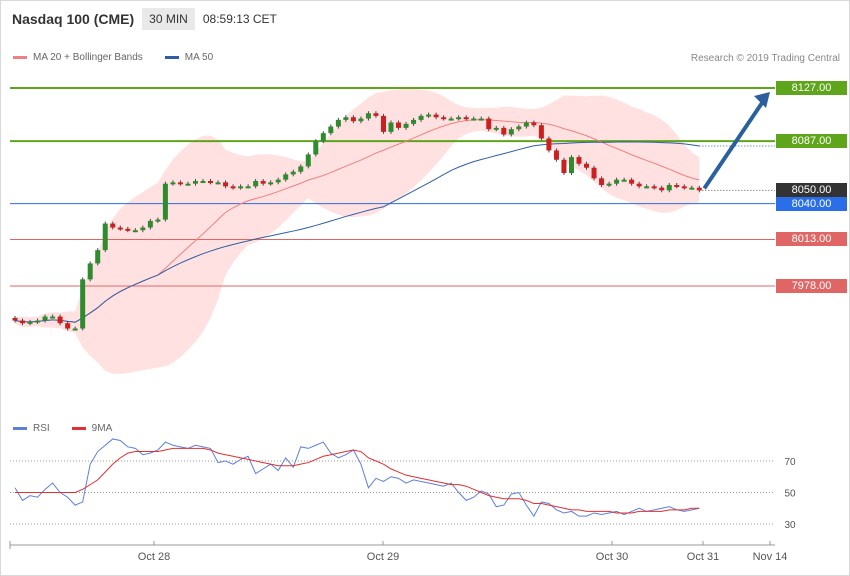 Image resolution: width=850 pixels, height=576 pixels. What do you see at coordinates (734, 144) in the screenshot?
I see `target-arrow-shaft` at bounding box center [734, 144].